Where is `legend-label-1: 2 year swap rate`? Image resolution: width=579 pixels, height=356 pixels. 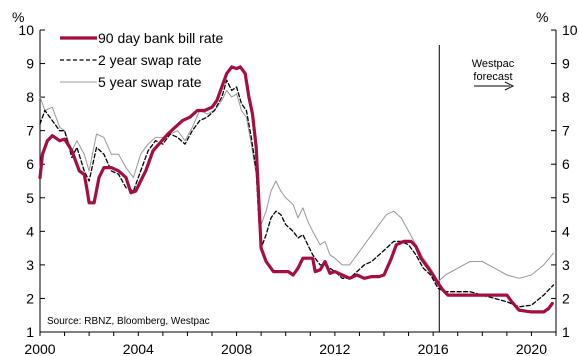 legend-label-1: 2 year swap rate is located at coordinates (150, 60).